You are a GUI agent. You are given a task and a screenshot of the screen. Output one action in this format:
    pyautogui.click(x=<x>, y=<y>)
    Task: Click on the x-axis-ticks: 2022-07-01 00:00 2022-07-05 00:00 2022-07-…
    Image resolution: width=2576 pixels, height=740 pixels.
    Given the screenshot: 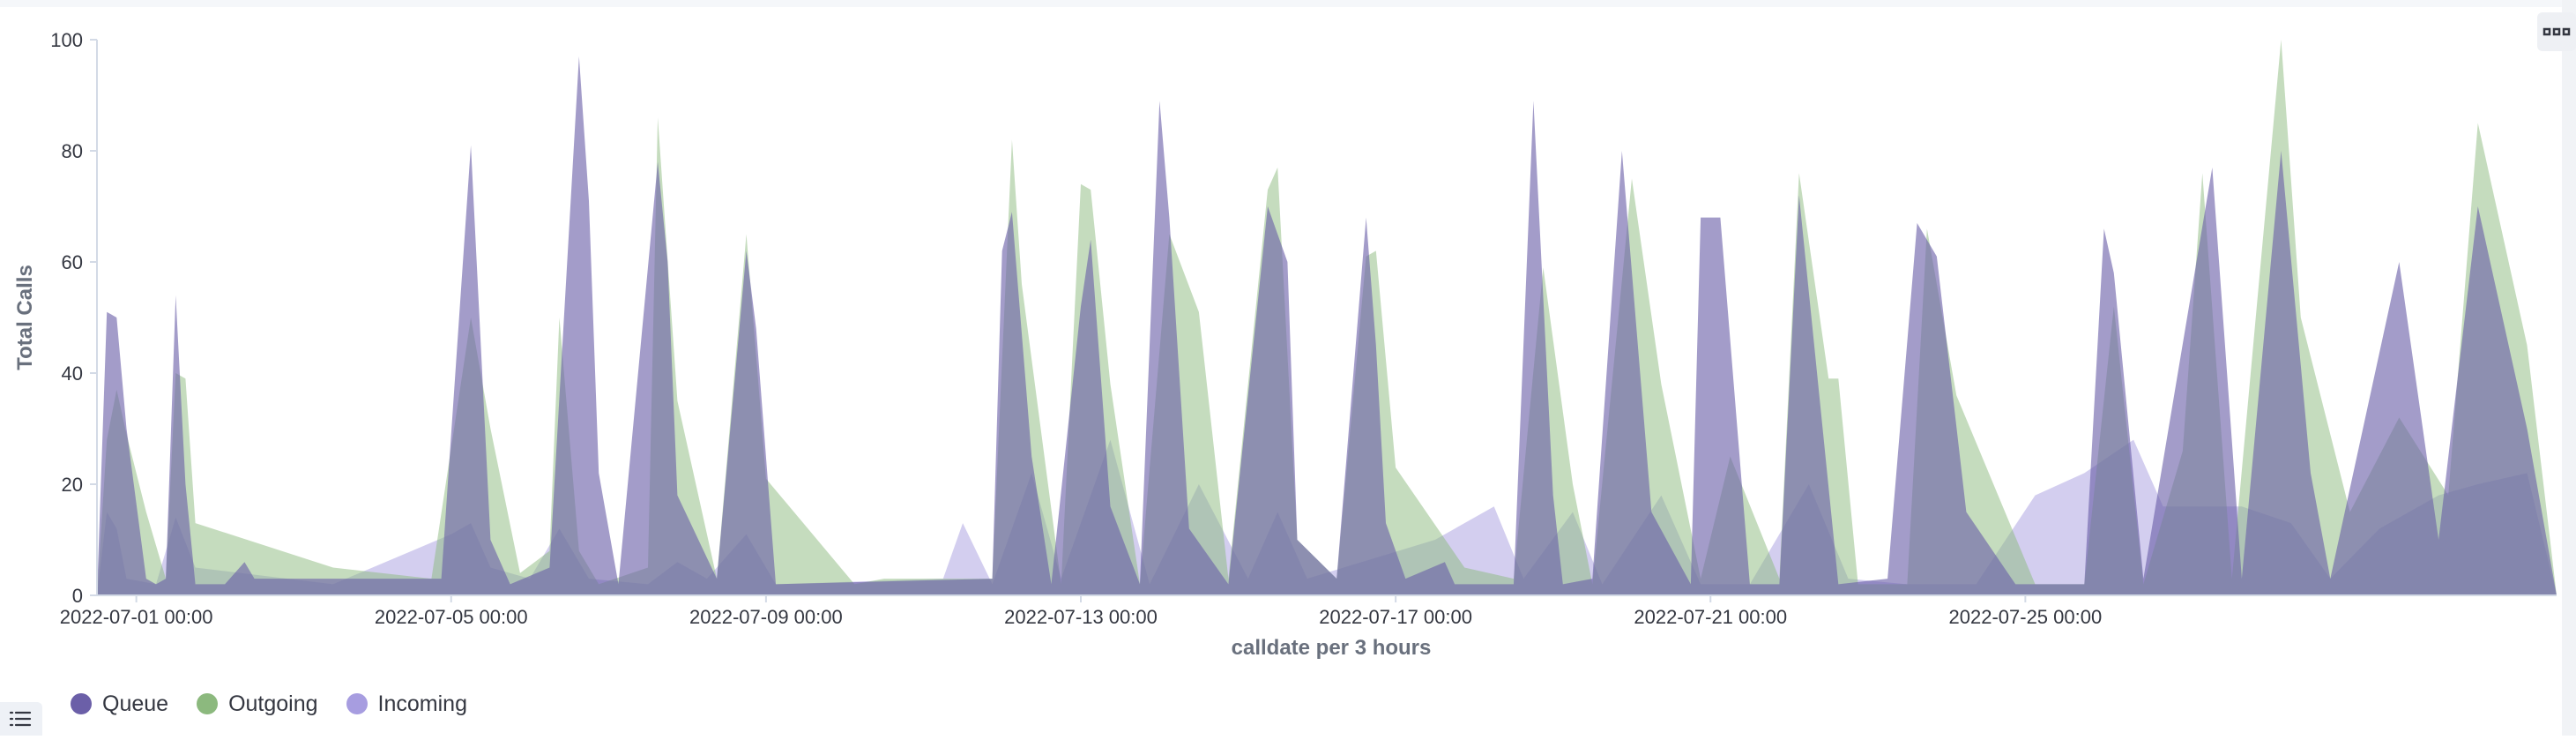 What is the action you would take?
    pyautogui.click(x=1081, y=611)
    